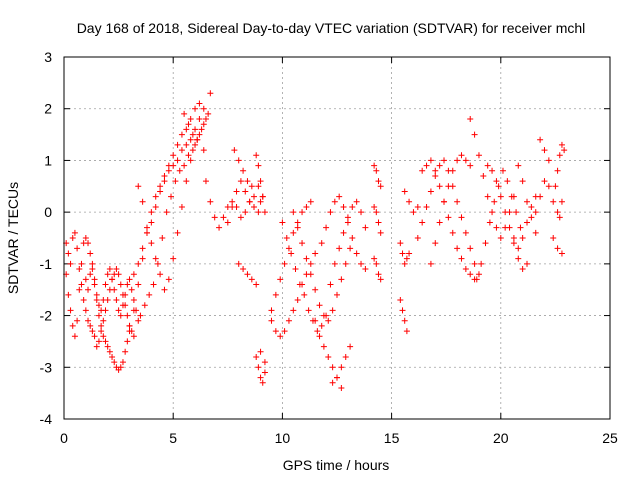 The height and width of the screenshot is (480, 640). What do you see at coordinates (336, 465) in the screenshot?
I see `x-axis-label: GPS time / hours` at bounding box center [336, 465].